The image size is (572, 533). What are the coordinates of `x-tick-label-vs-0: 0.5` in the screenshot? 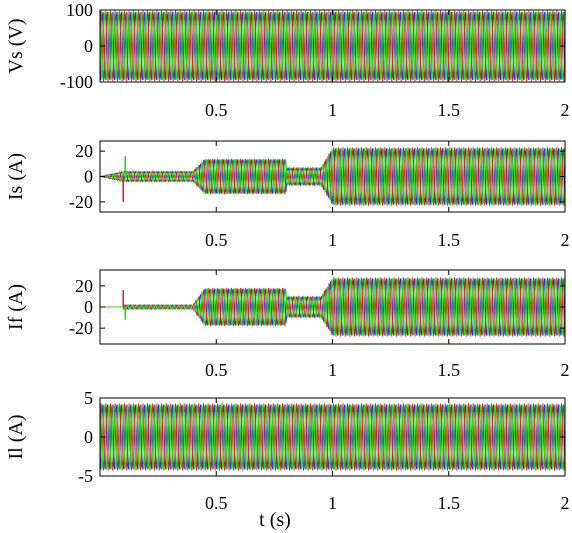 It's located at (216, 110).